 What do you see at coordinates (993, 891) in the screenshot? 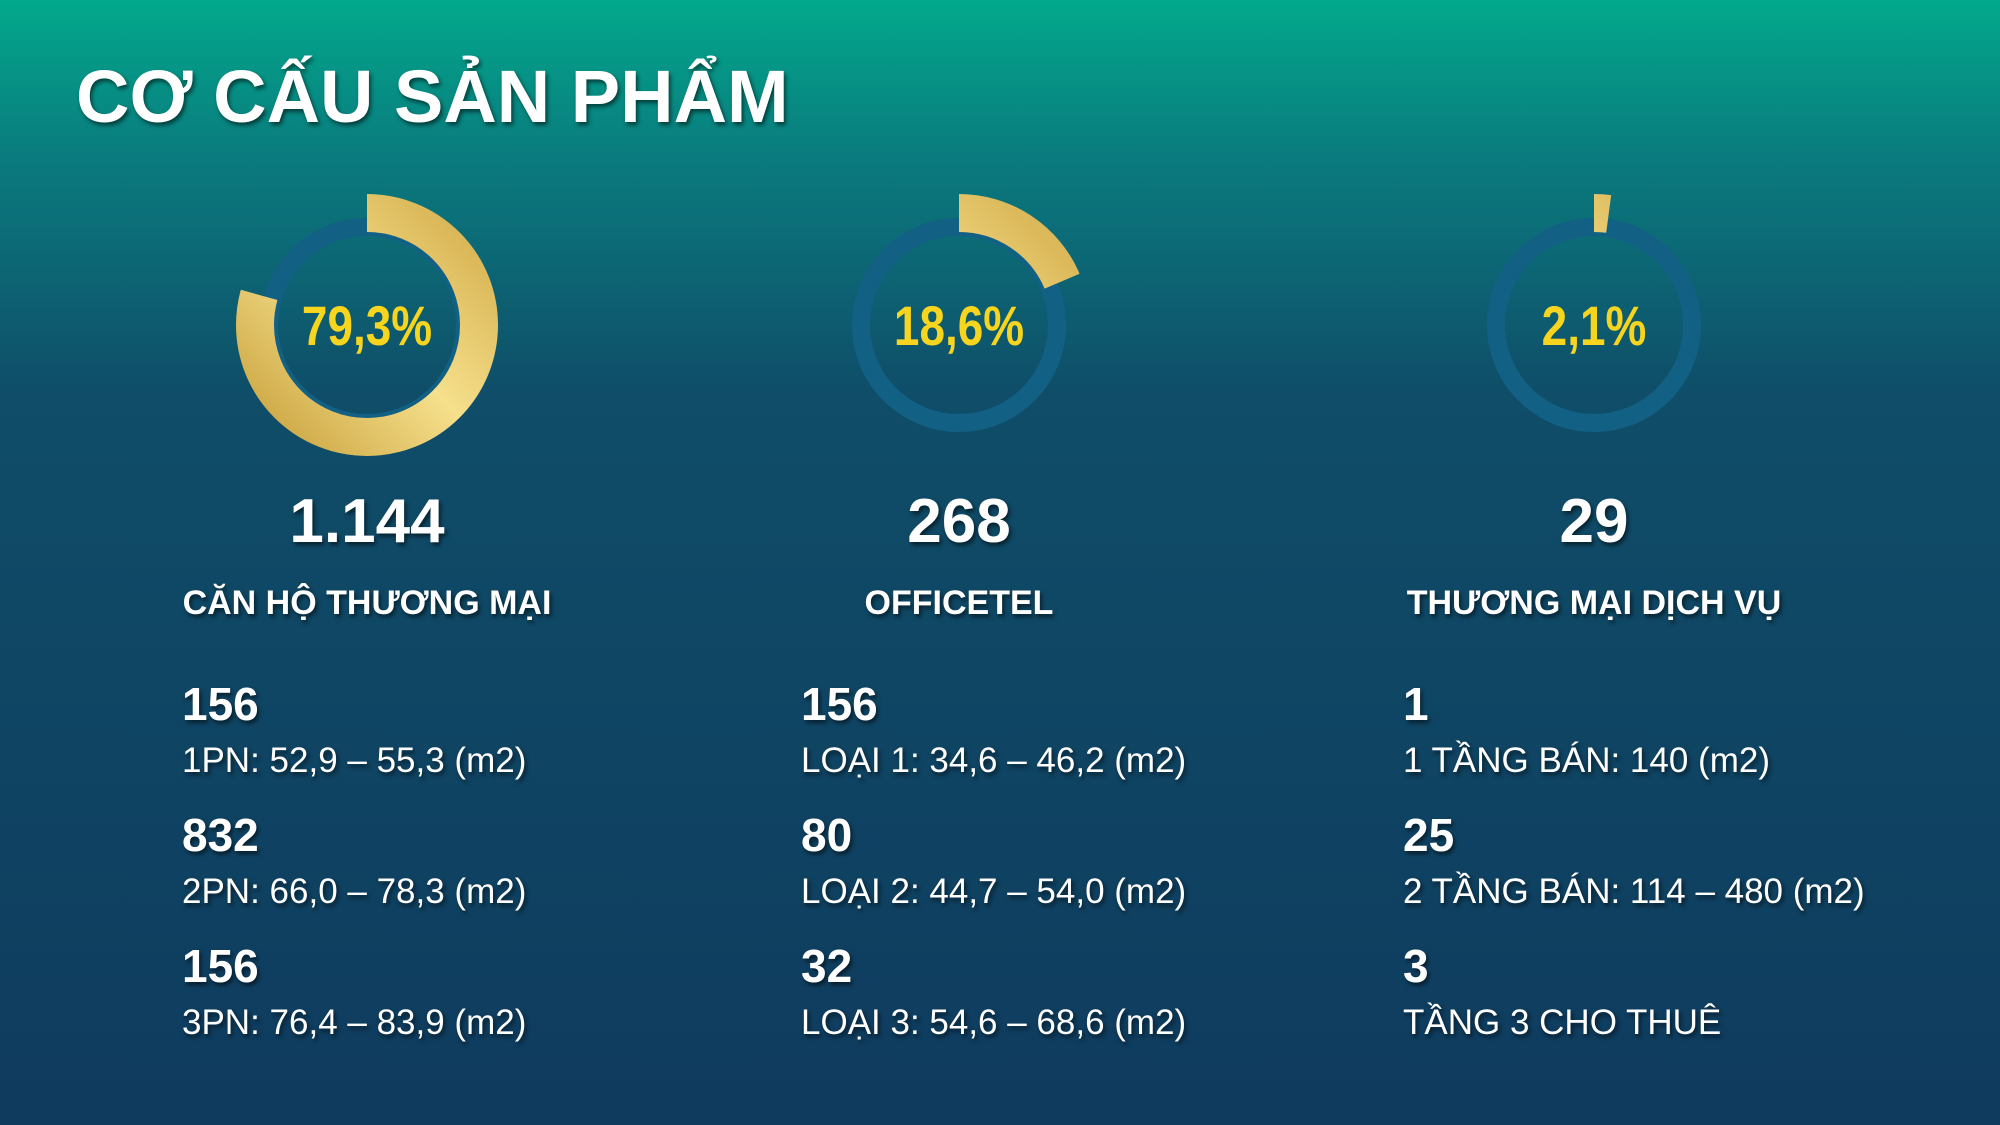
I see `item-desc: LOẠI 2: 44,7 – 54,0 (m2)` at bounding box center [993, 891].